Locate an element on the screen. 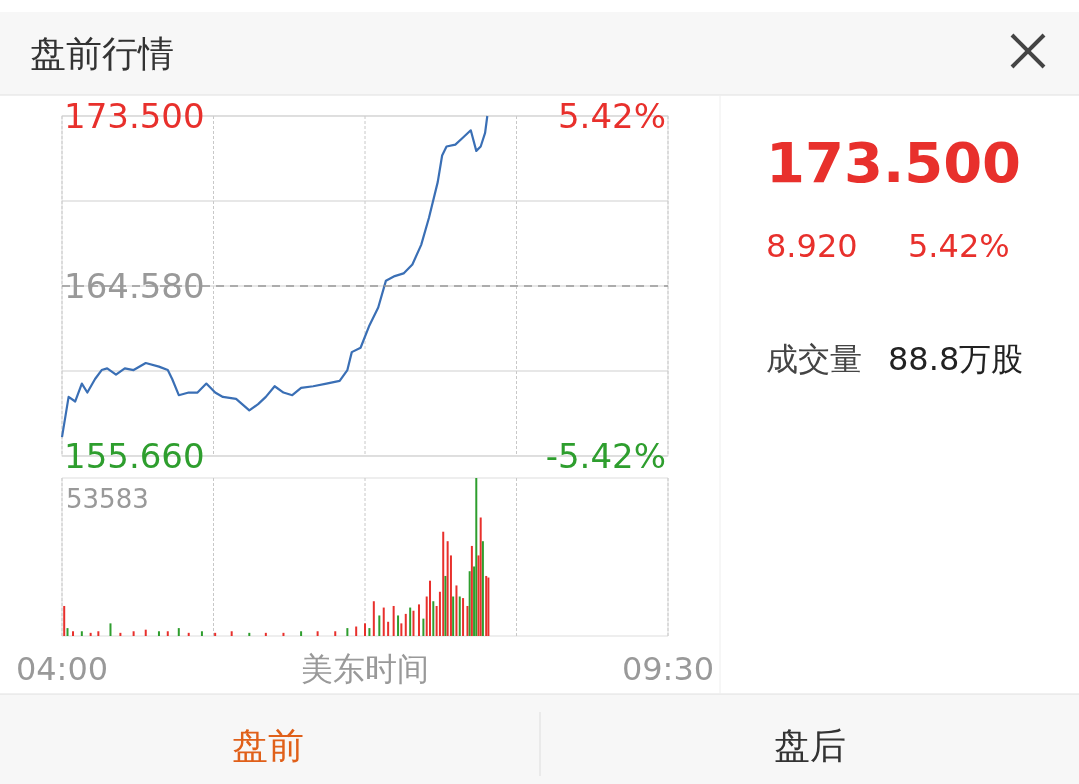  y-tick-label: 155.660 is located at coordinates (134, 456).